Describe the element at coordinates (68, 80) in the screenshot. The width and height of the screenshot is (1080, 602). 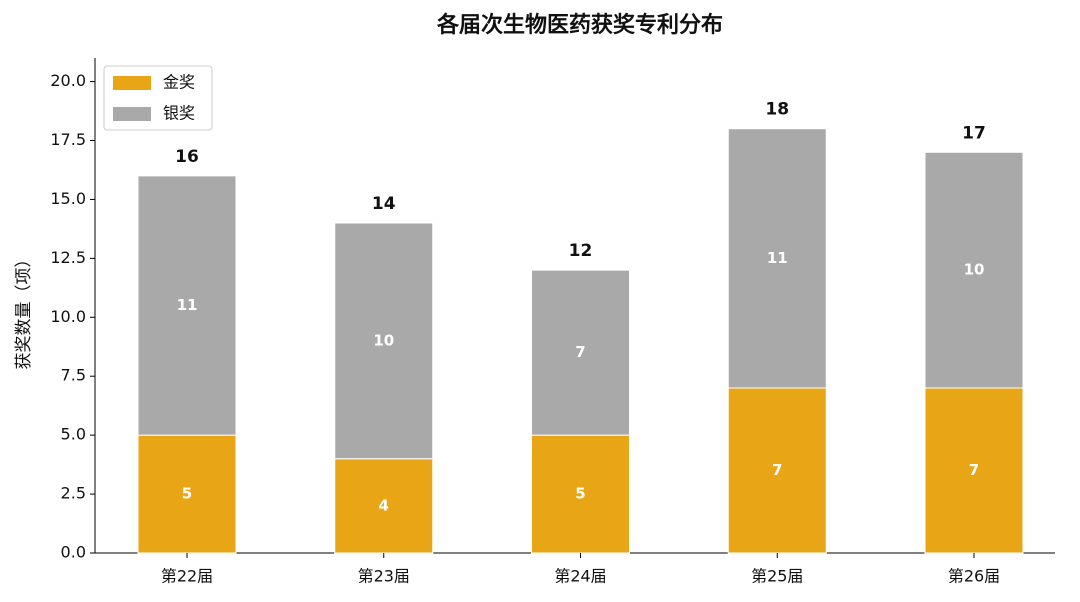
I see `y-tick-label: 20.0` at that location.